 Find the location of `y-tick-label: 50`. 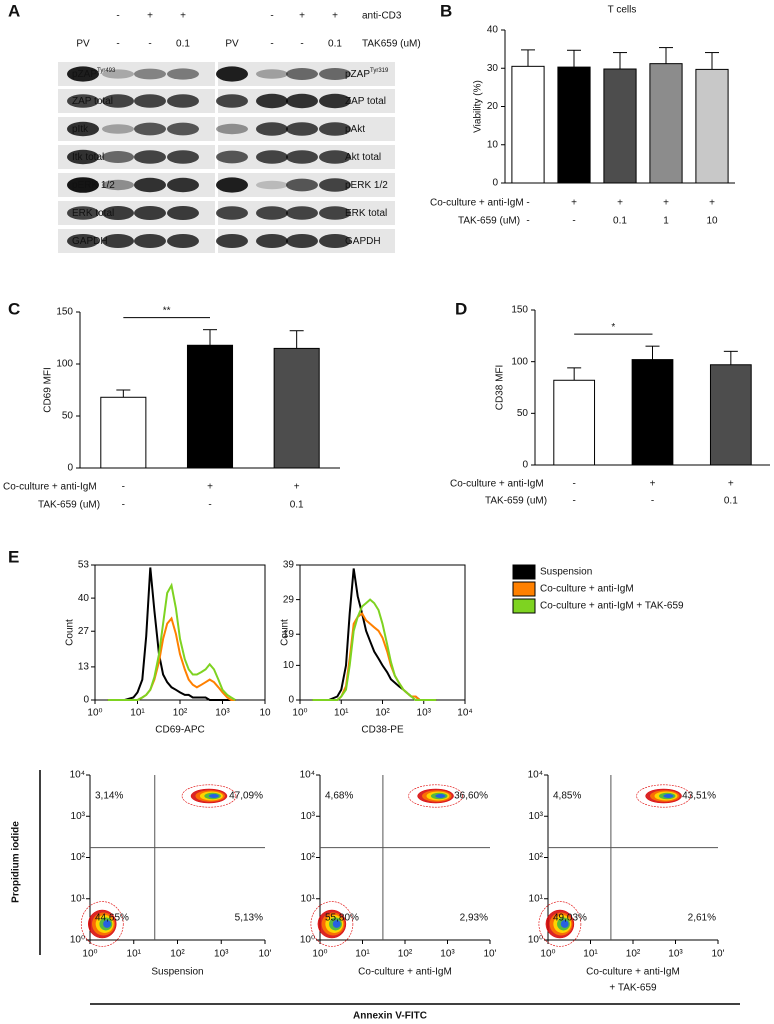

y-tick-label: 50 is located at coordinates (523, 413).